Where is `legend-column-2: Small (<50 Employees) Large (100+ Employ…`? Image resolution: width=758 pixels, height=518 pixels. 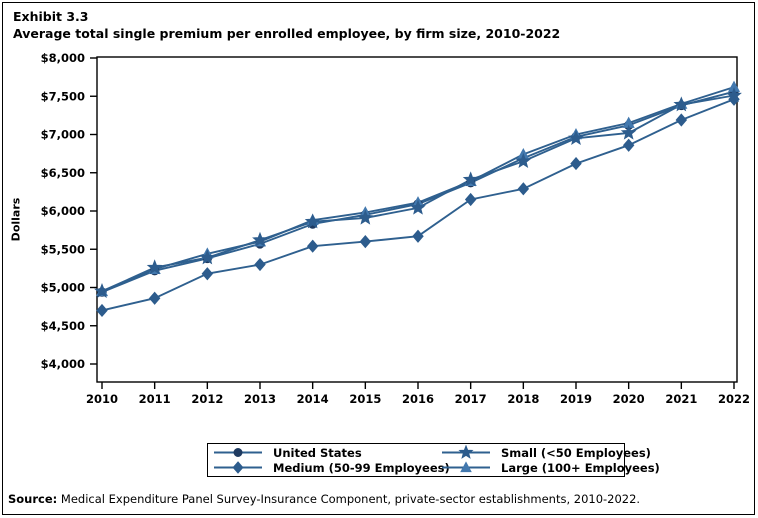 legend-column-2: Small (<50 Employees) Large (100+ Employ… is located at coordinates (550, 460).